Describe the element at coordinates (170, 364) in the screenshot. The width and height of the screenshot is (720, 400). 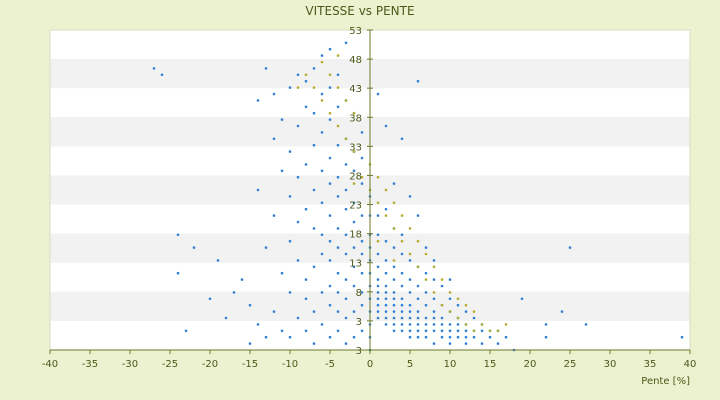
I see `x-tick-label: -25` at that location.